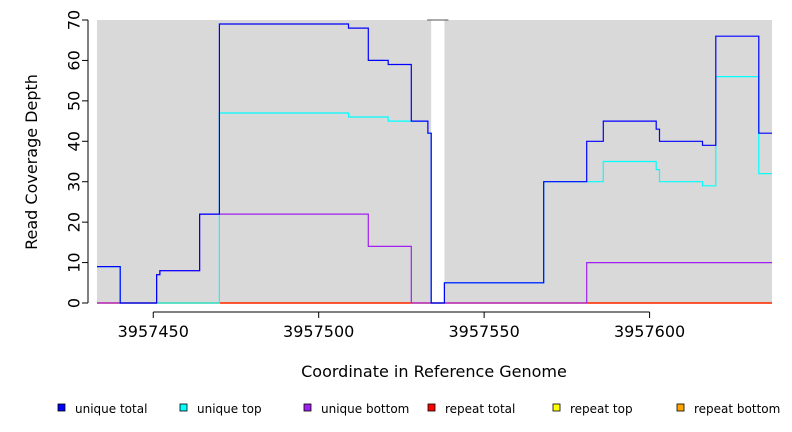 Image resolution: width=792 pixels, height=432 pixels. What do you see at coordinates (74, 182) in the screenshot?
I see `y-tick-label: 30` at bounding box center [74, 182].